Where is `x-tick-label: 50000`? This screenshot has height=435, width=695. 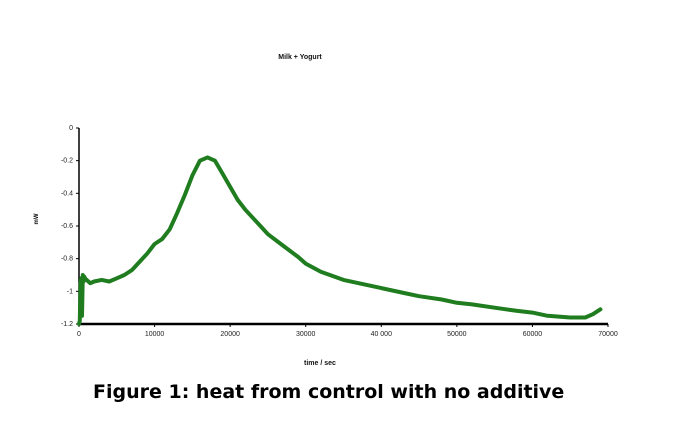
x-tick-label: 50000 is located at coordinates (457, 334).